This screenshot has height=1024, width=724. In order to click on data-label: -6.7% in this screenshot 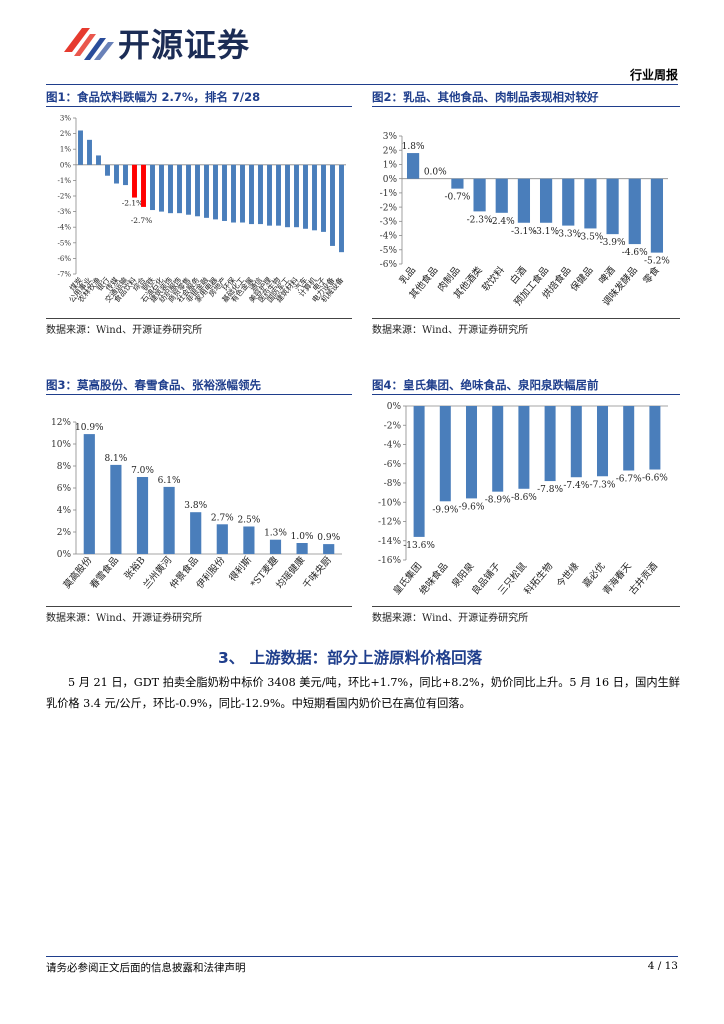, I will do `click(629, 479)`.